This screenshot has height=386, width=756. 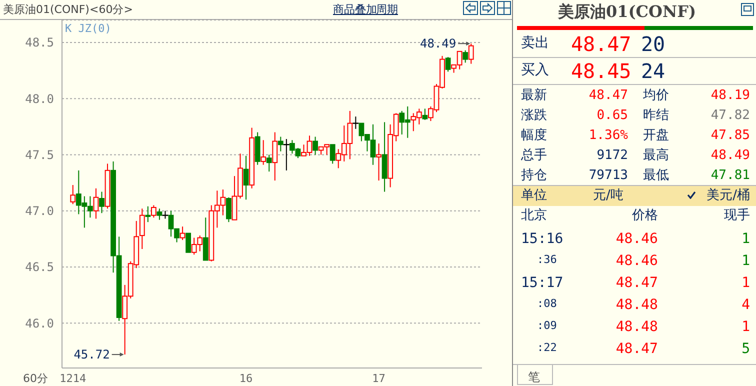 What do you see at coordinates (730, 136) in the screenshot?
I see `text: 47.85` at bounding box center [730, 136].